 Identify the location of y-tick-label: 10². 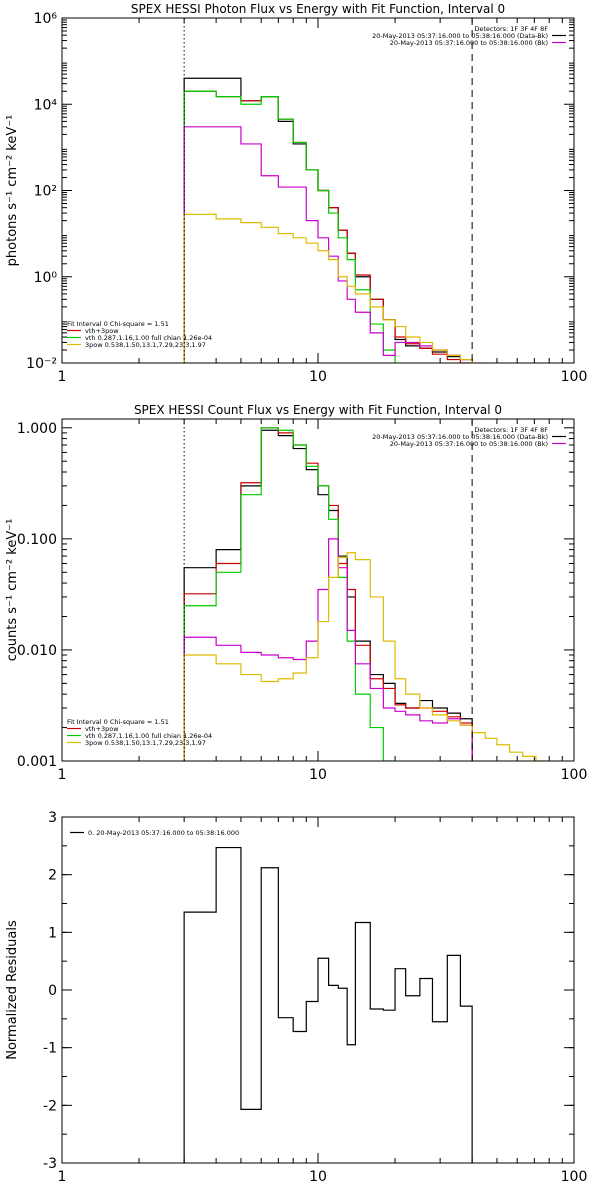
(45, 192).